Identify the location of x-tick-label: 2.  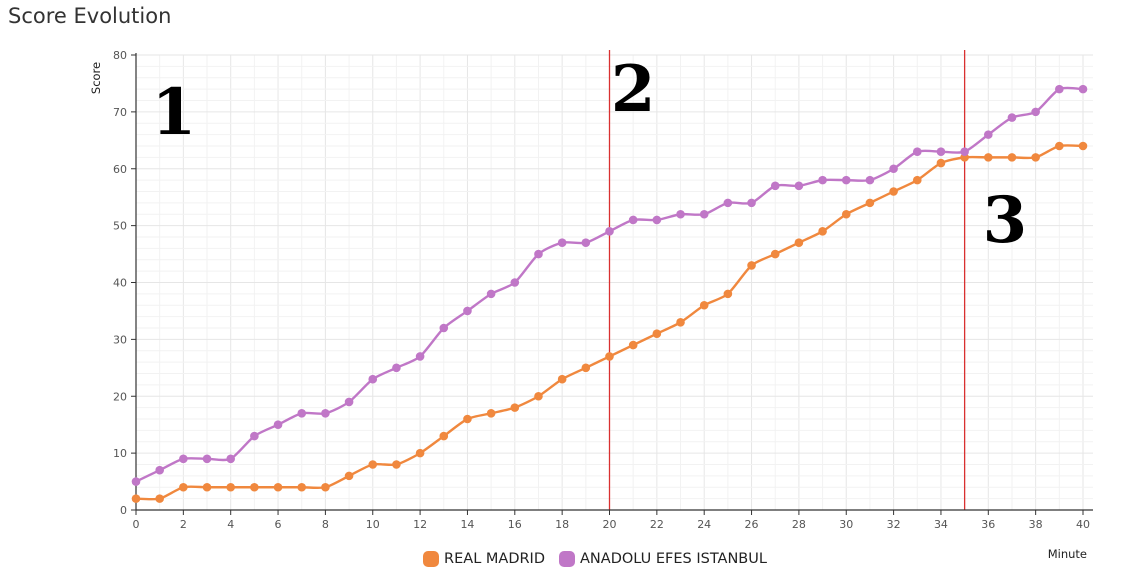
(183, 524).